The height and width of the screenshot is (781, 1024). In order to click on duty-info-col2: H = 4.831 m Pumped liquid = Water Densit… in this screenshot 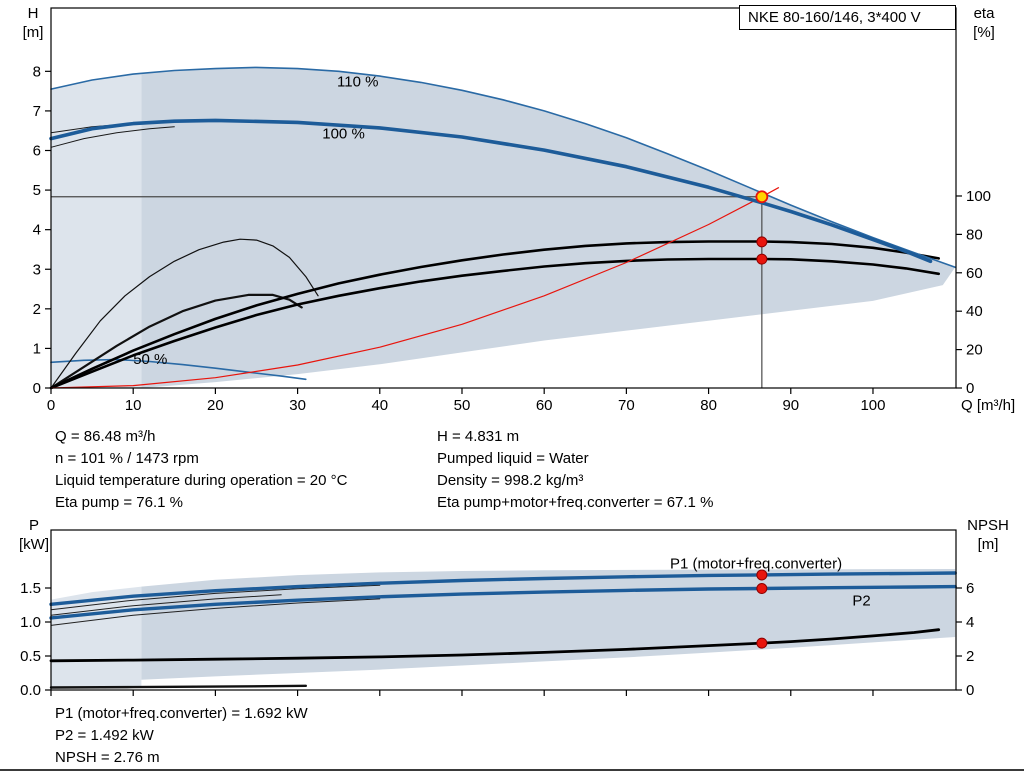, I will do `click(575, 470)`.